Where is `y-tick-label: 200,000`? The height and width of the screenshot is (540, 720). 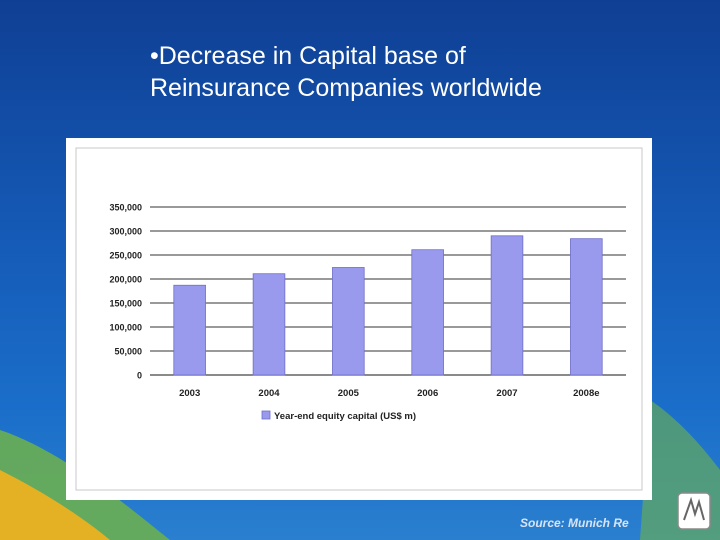 y-tick-label: 200,000 is located at coordinates (125, 280).